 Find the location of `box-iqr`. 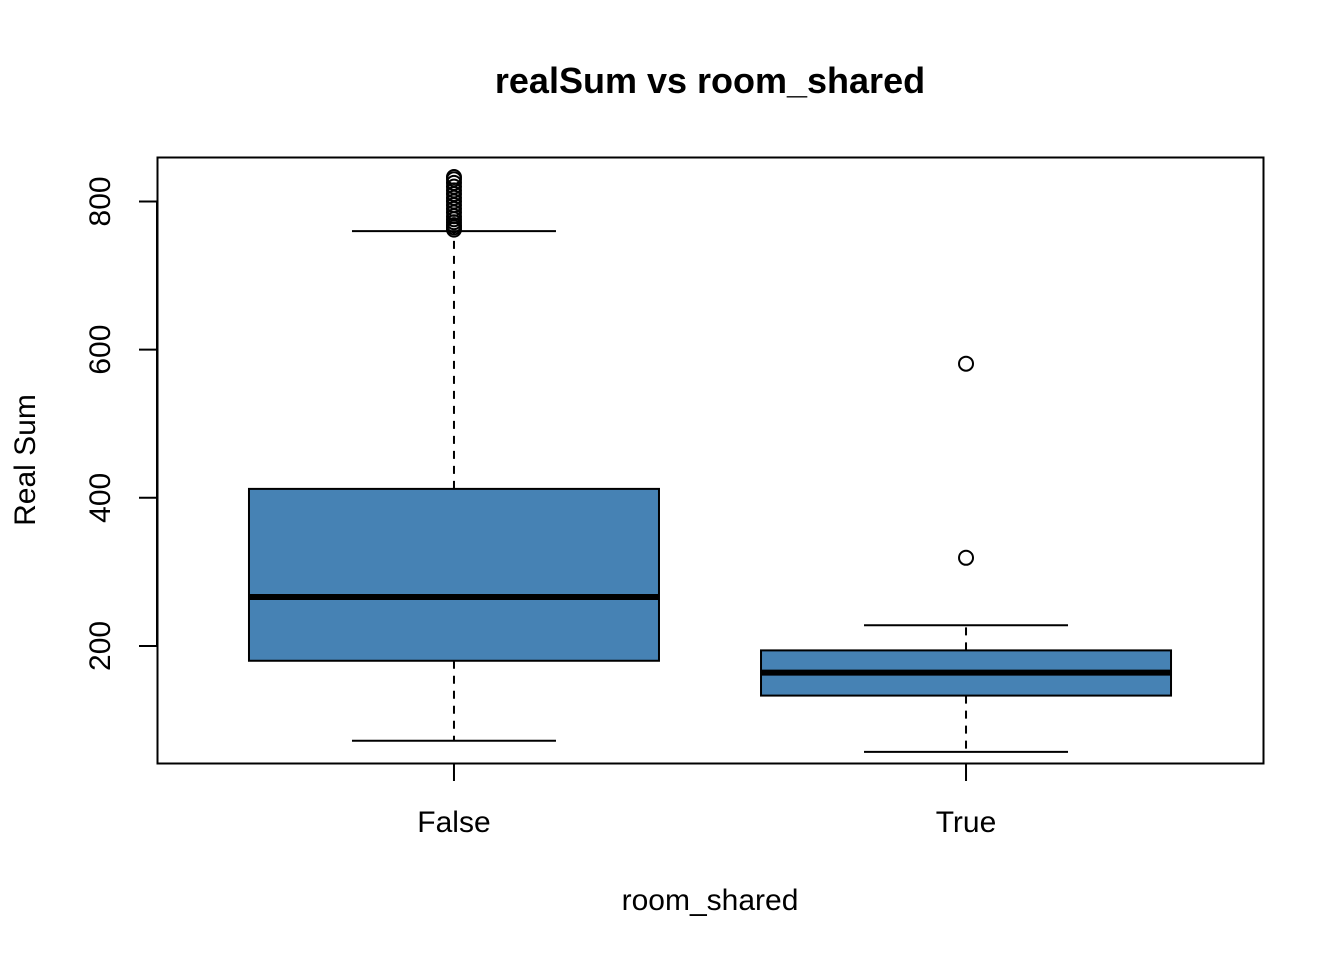

box-iqr is located at coordinates (453, 574).